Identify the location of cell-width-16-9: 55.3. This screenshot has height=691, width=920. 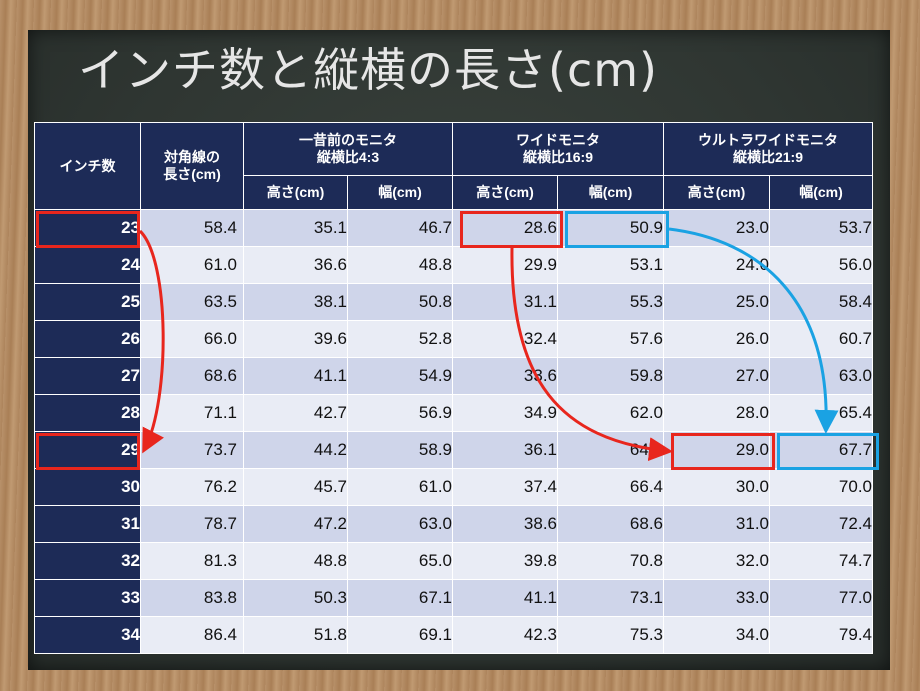
(610, 302).